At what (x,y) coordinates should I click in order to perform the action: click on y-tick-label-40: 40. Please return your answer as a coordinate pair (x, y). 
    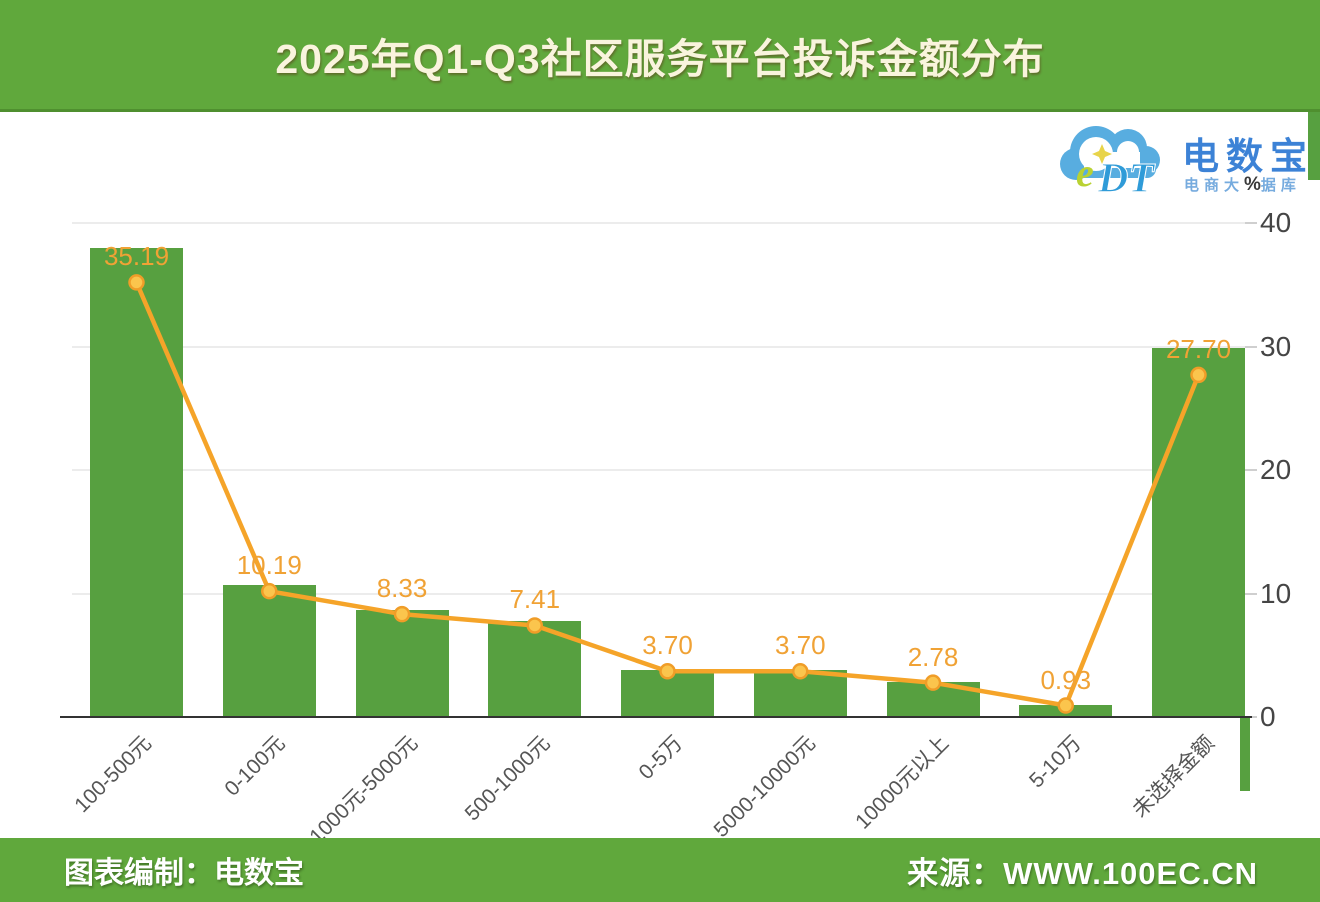
    Looking at the image, I should click on (1276, 222).